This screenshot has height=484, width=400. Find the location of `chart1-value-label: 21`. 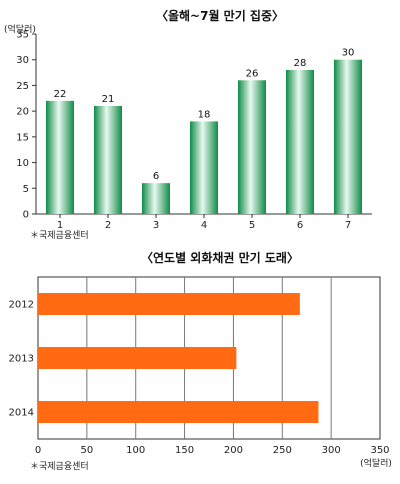

chart1-value-label: 21 is located at coordinates (108, 99).